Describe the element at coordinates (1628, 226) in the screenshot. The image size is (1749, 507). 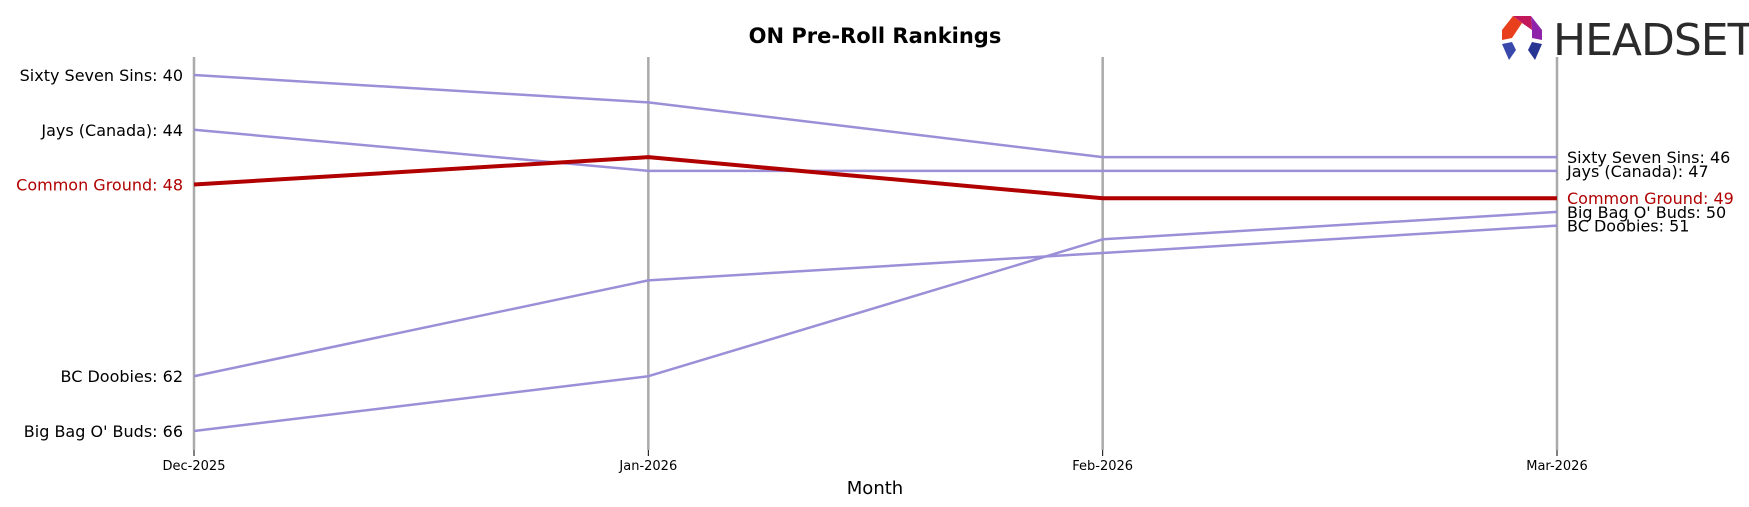
I see `end-label-bc-doobies: BC Doobies: 51` at that location.